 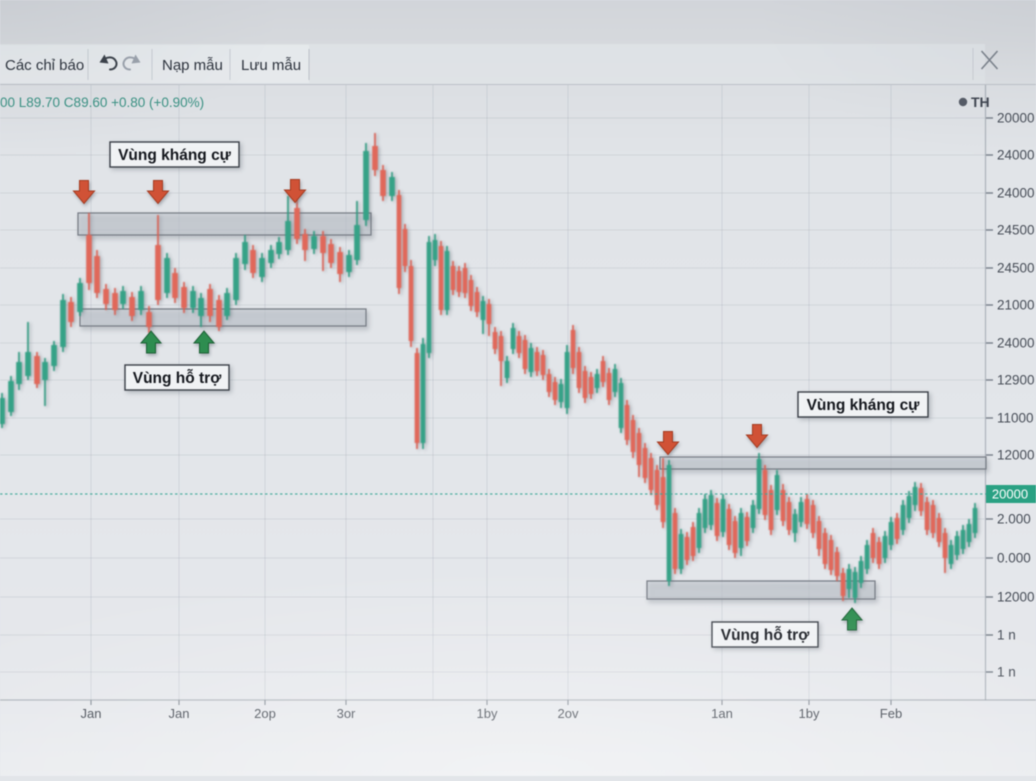 What do you see at coordinates (177, 378) in the screenshot?
I see `svg-text: Vùng hỗ trợ` at bounding box center [177, 378].